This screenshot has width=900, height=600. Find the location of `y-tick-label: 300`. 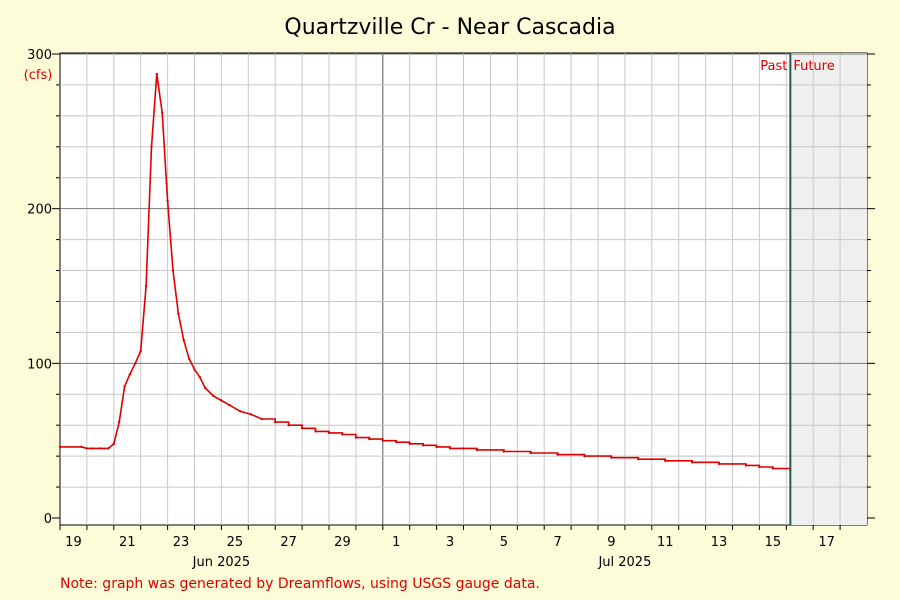

y-tick-label: 300 is located at coordinates (39, 55).